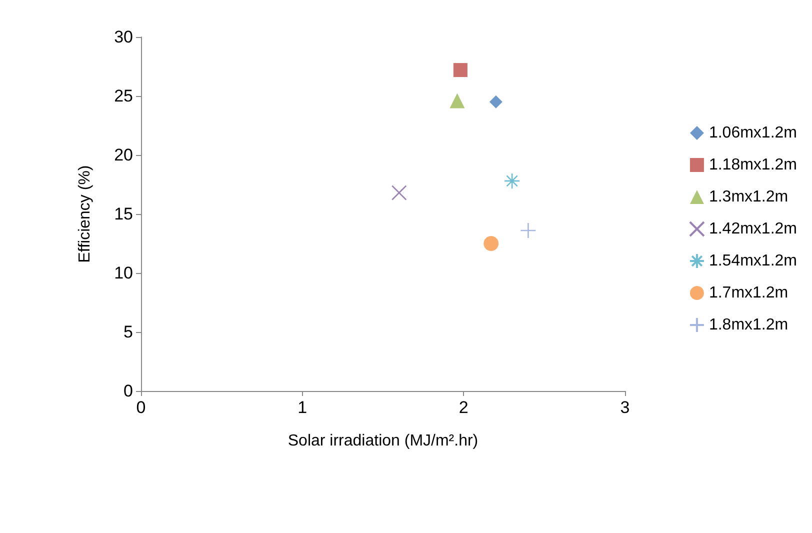  Describe the element at coordinates (383, 441) in the screenshot. I see `x-axis-title: Solar irradiation (MJ/m².hr)` at that location.